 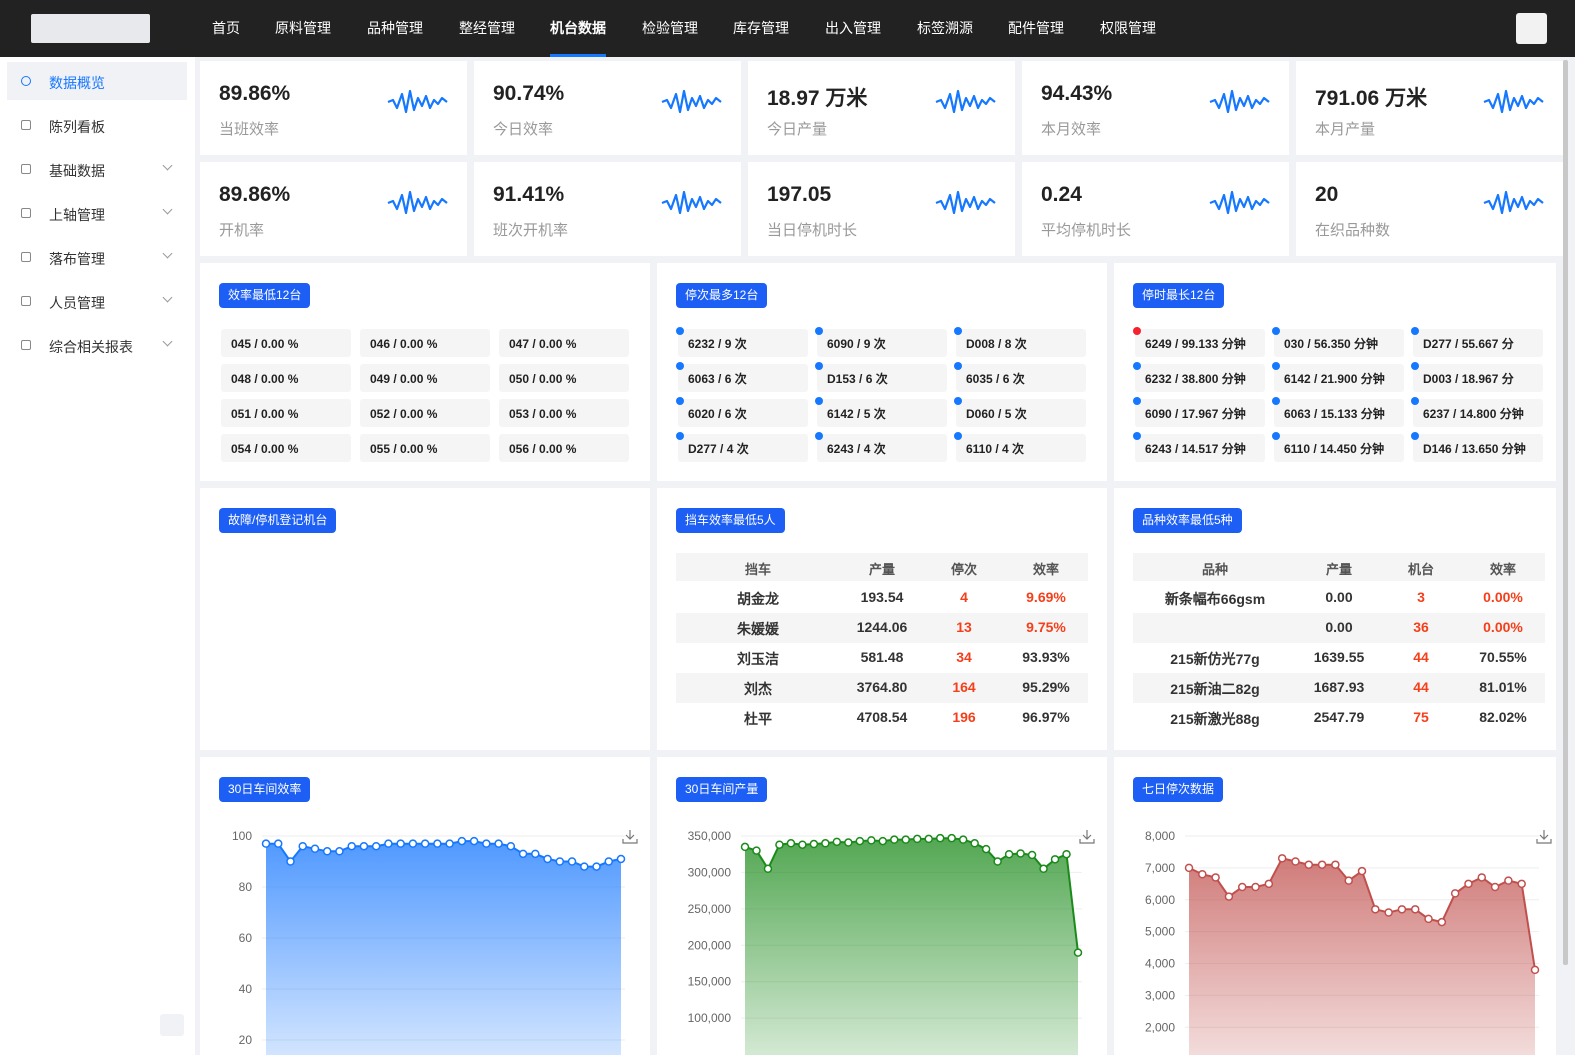 I want to click on list-item: 6063 / 6 次, so click(x=742, y=377).